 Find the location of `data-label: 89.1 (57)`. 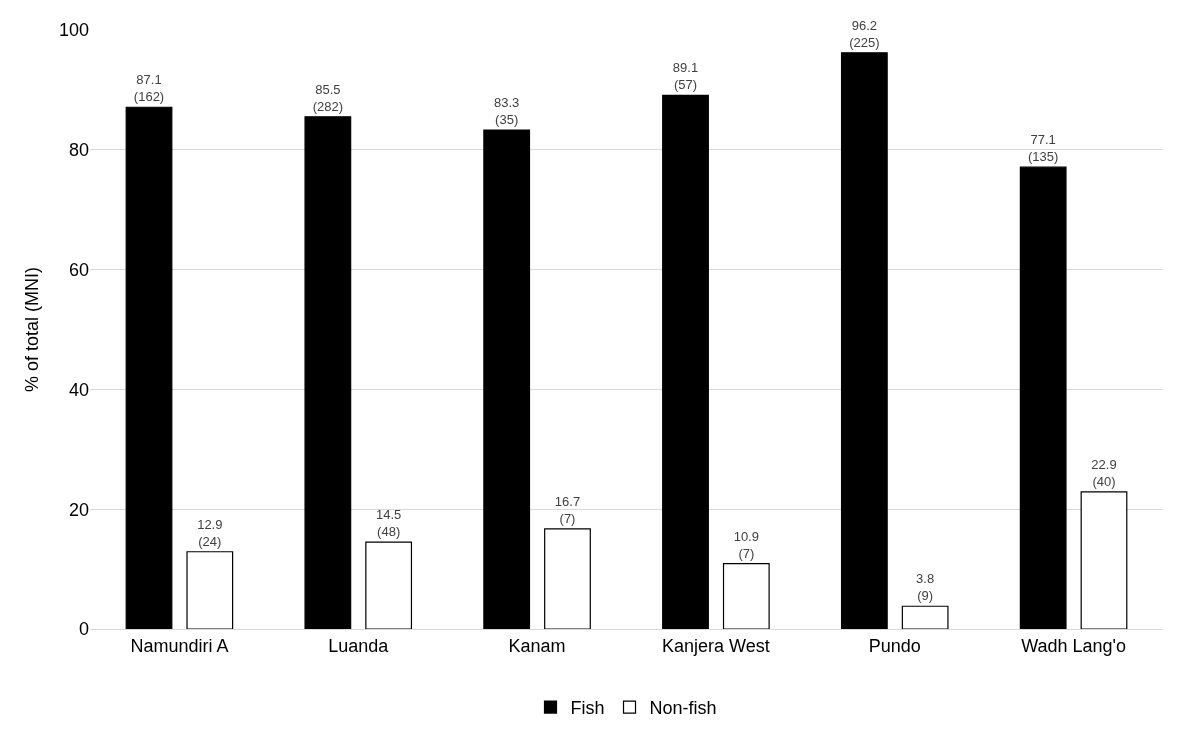

data-label: 89.1 (57) is located at coordinates (685, 76).